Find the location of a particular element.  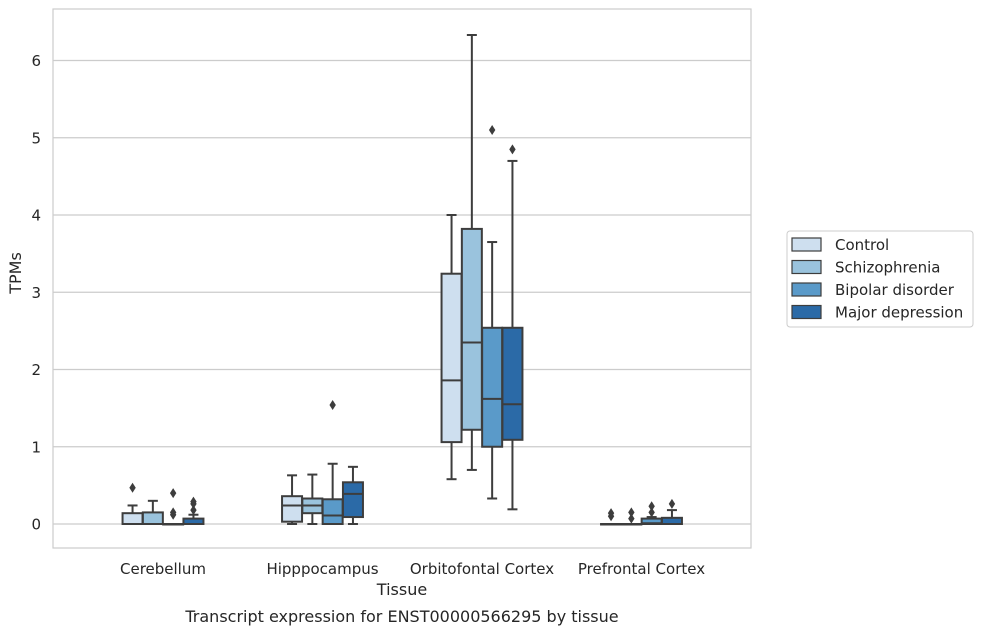

x-tick-label: Cerebellum is located at coordinates (163, 569).